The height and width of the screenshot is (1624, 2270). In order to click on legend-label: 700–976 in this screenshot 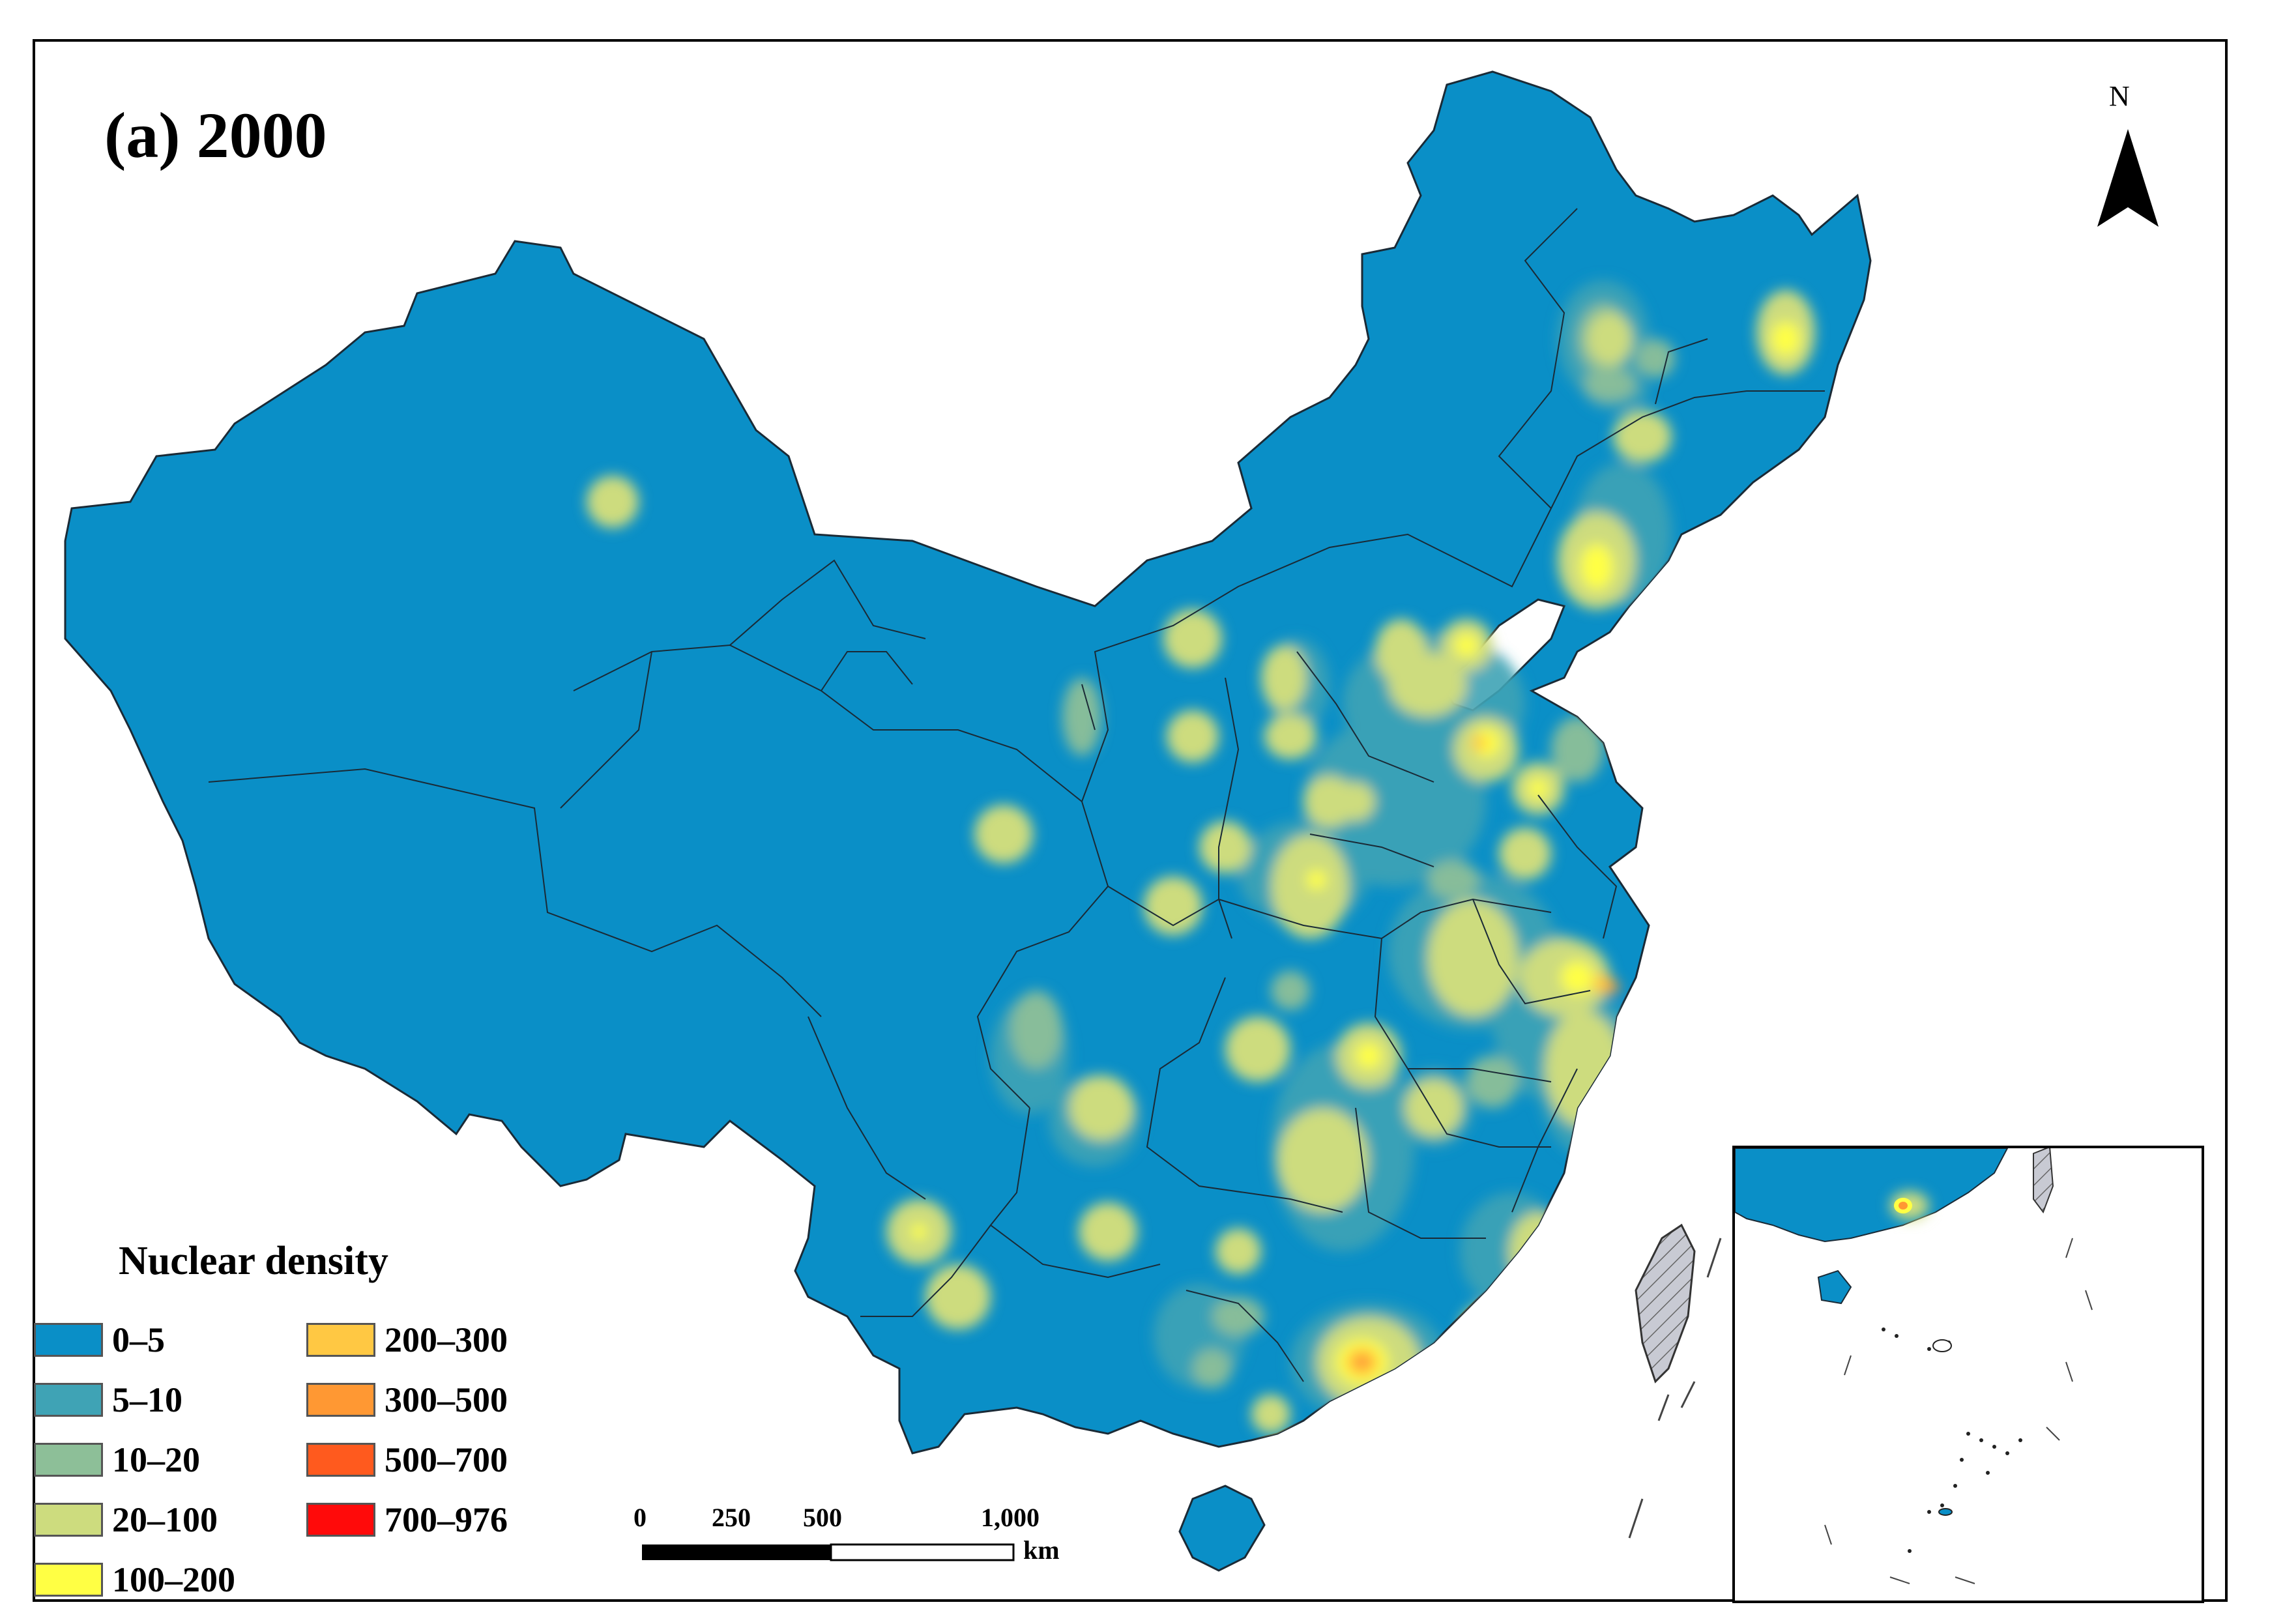, I will do `click(447, 1520)`.